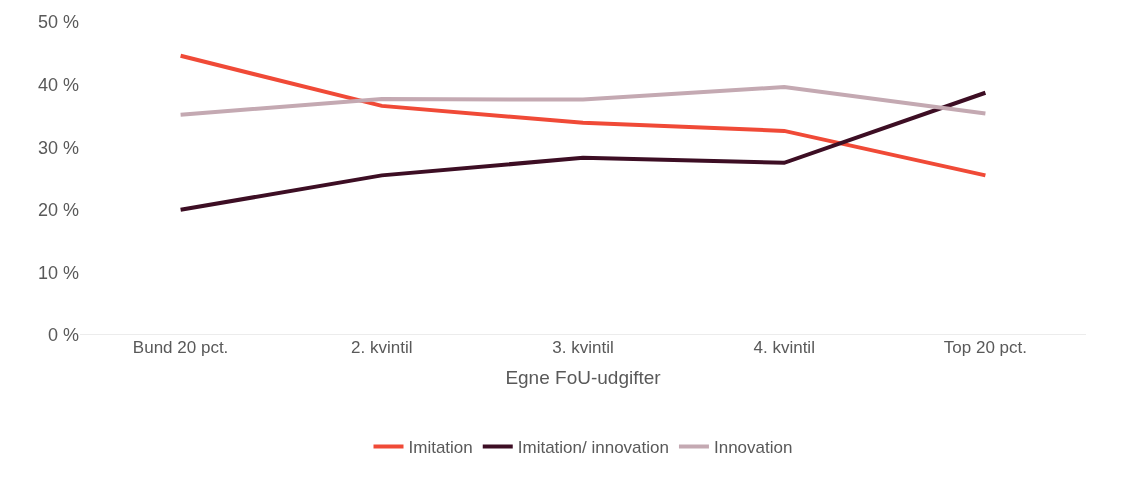 Image resolution: width=1126 pixels, height=477 pixels. Describe the element at coordinates (58, 84) in the screenshot. I see `y-tick-label: 40 %` at that location.